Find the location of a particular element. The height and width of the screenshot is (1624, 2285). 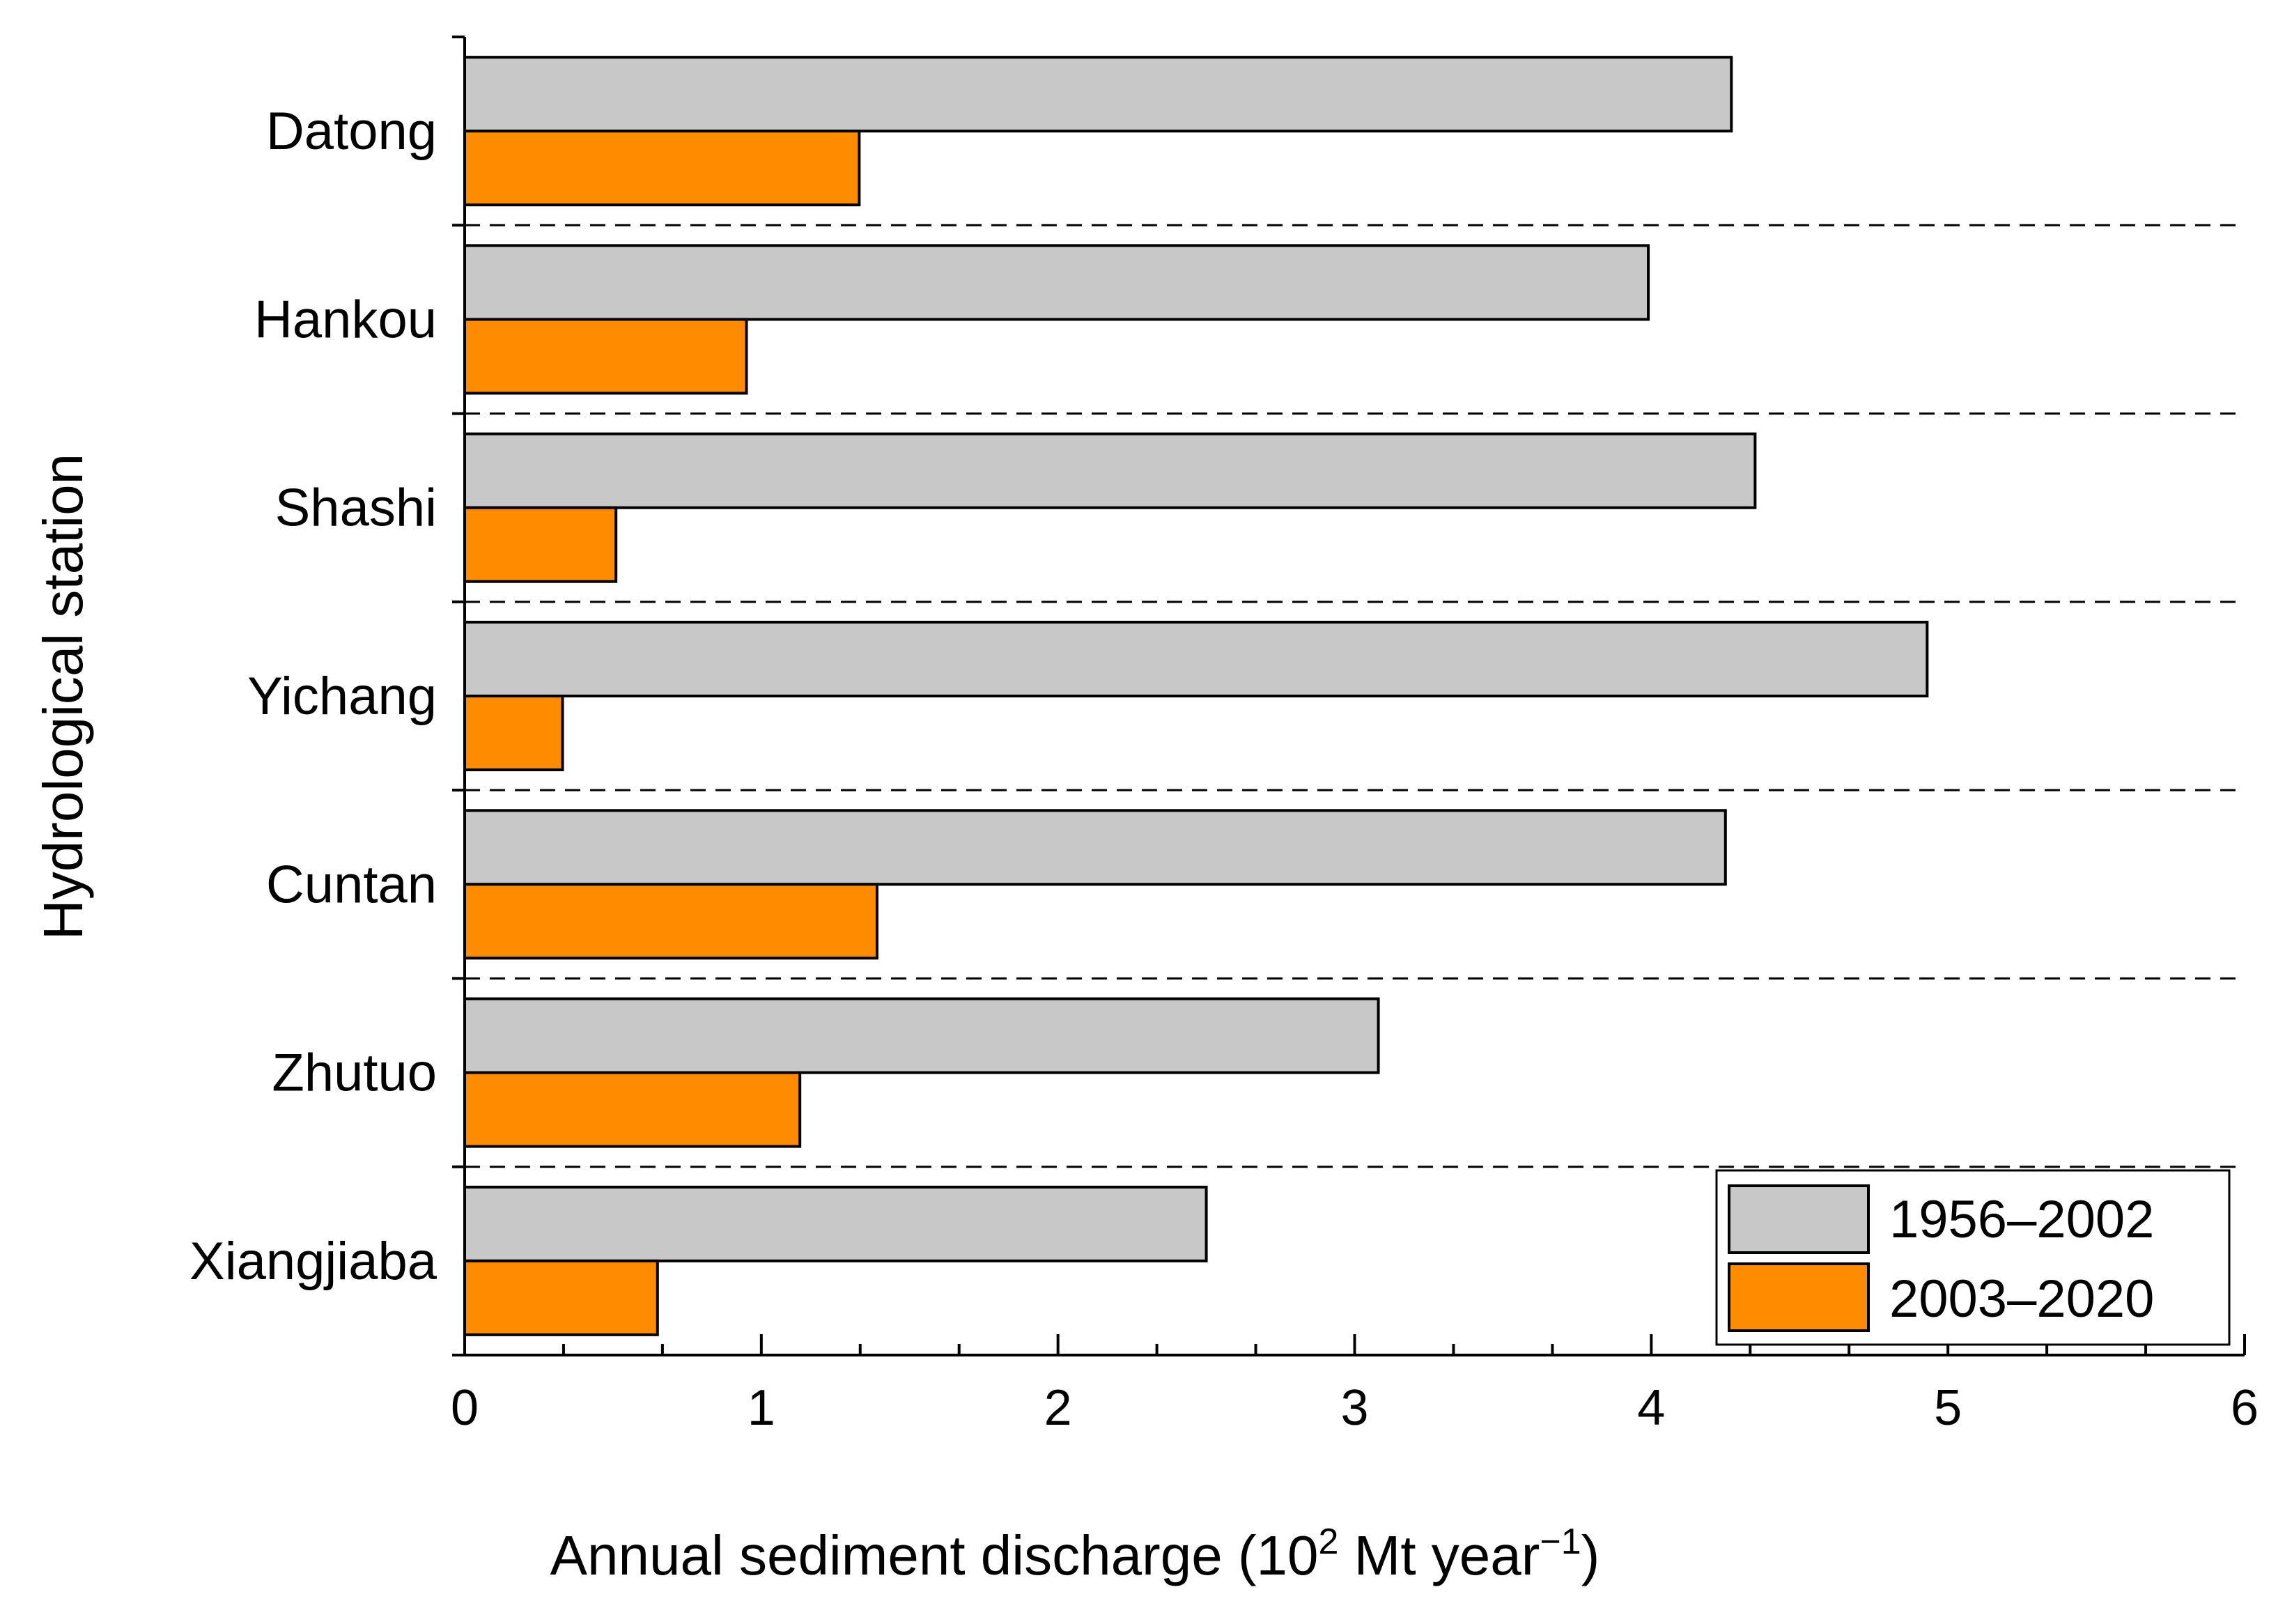

bar-xiangjiaba-1956-2002 is located at coordinates (835, 1223).